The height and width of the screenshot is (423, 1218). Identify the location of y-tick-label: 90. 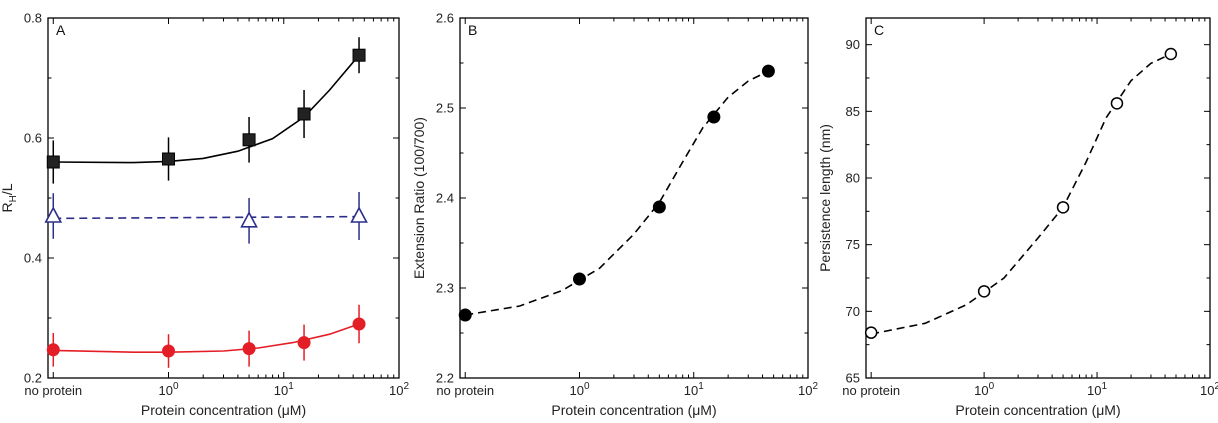
(853, 44).